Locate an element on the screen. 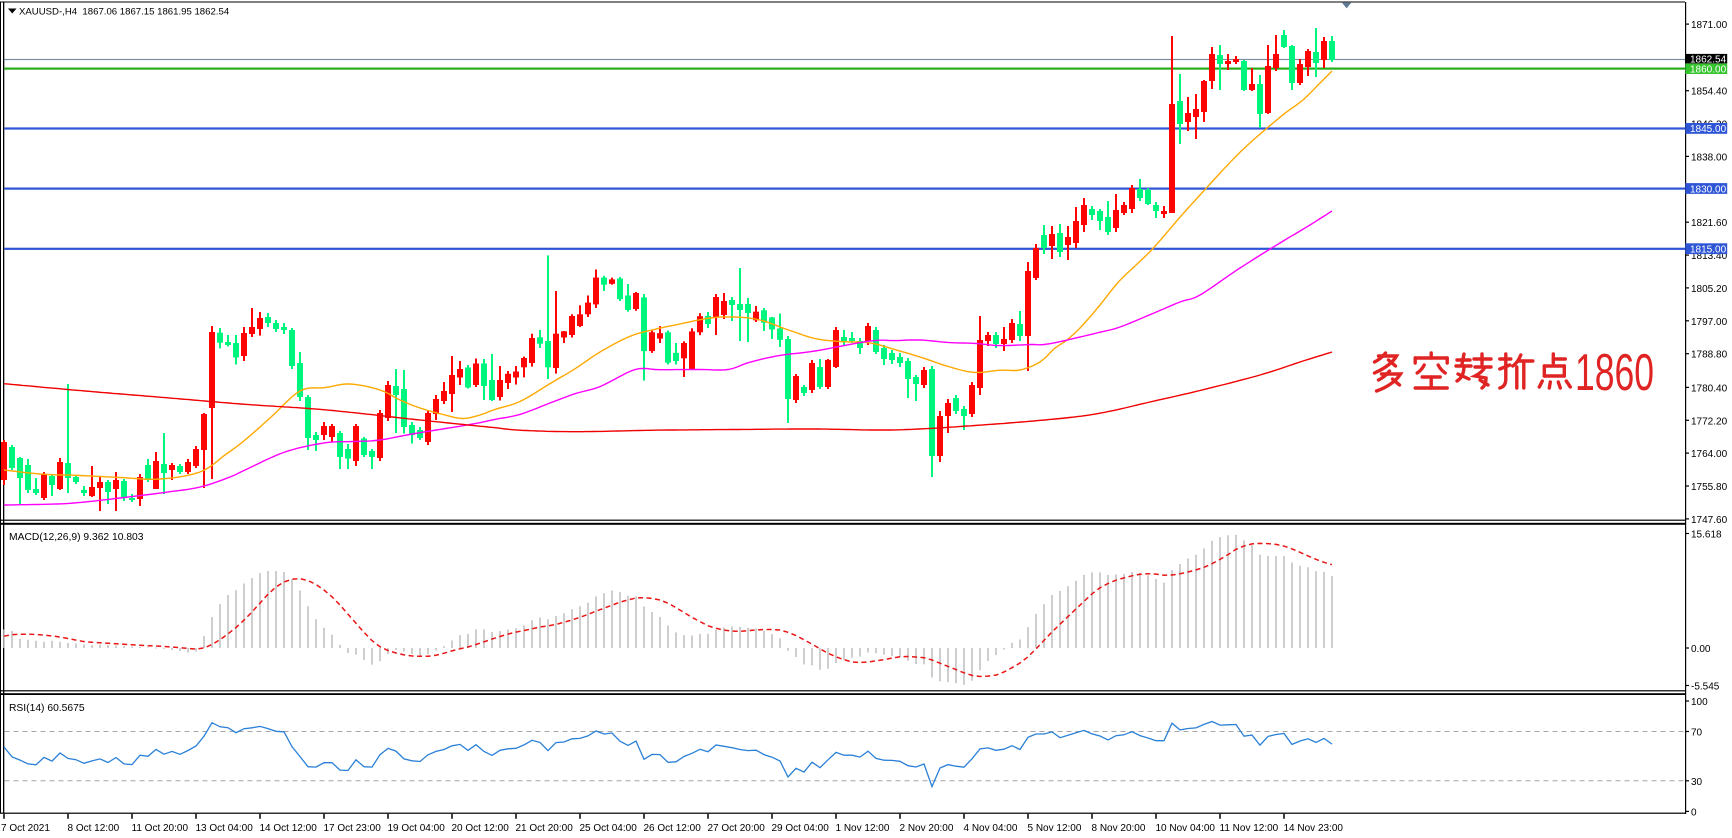 This screenshot has height=838, width=1732. svg-text: 1805.20 is located at coordinates (1709, 289).